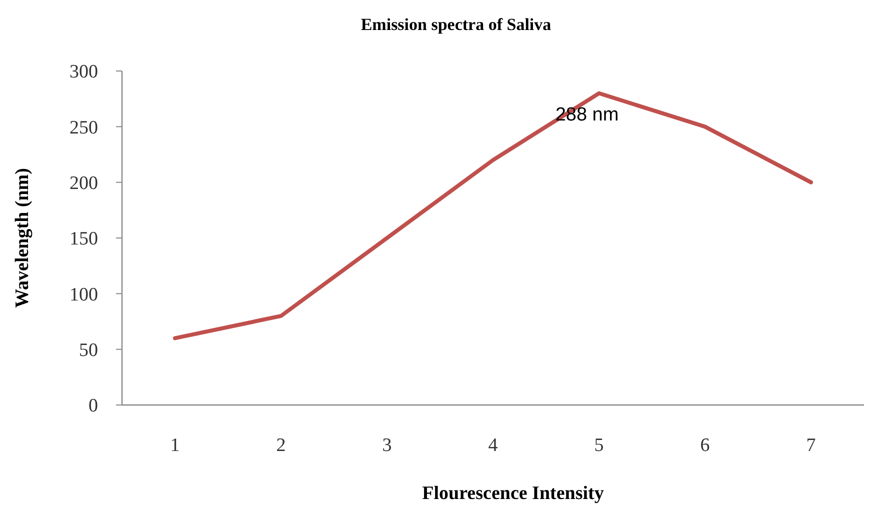  What do you see at coordinates (88, 350) in the screenshot?
I see `y-tick-label: 50` at bounding box center [88, 350].